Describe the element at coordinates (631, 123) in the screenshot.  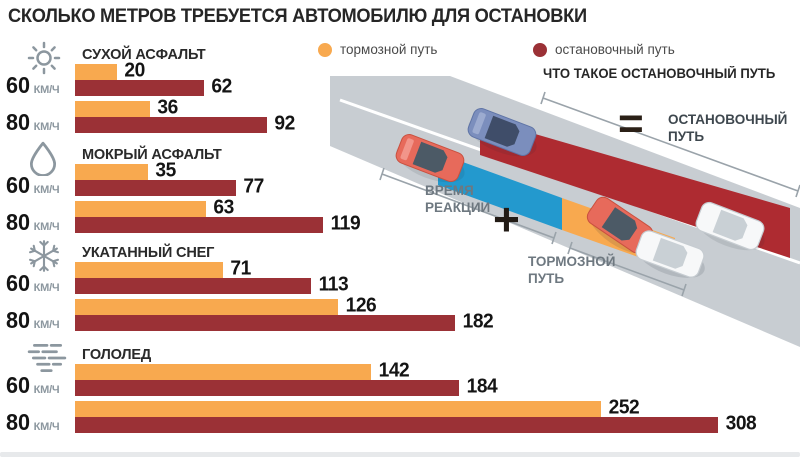
I see `equals-icon: =` at that location.